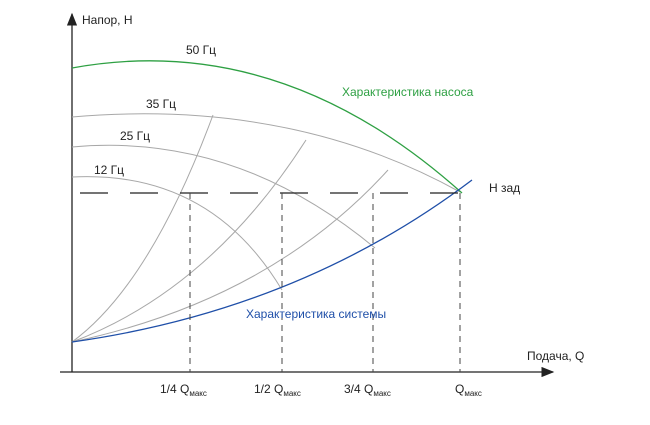 This screenshot has height=425, width=650. What do you see at coordinates (201, 50) in the screenshot?
I see `label-50hz: 50 Гц` at bounding box center [201, 50].